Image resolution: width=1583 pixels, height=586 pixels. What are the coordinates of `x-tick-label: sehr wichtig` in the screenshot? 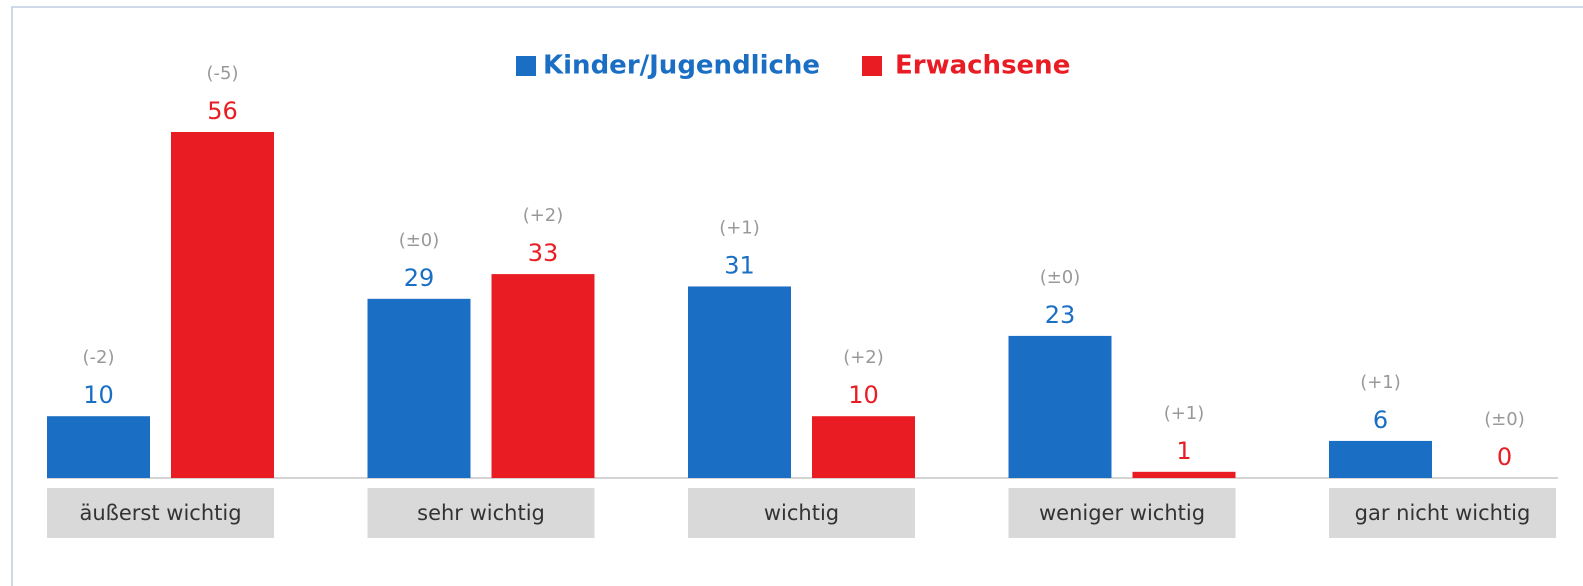 It's located at (481, 513).